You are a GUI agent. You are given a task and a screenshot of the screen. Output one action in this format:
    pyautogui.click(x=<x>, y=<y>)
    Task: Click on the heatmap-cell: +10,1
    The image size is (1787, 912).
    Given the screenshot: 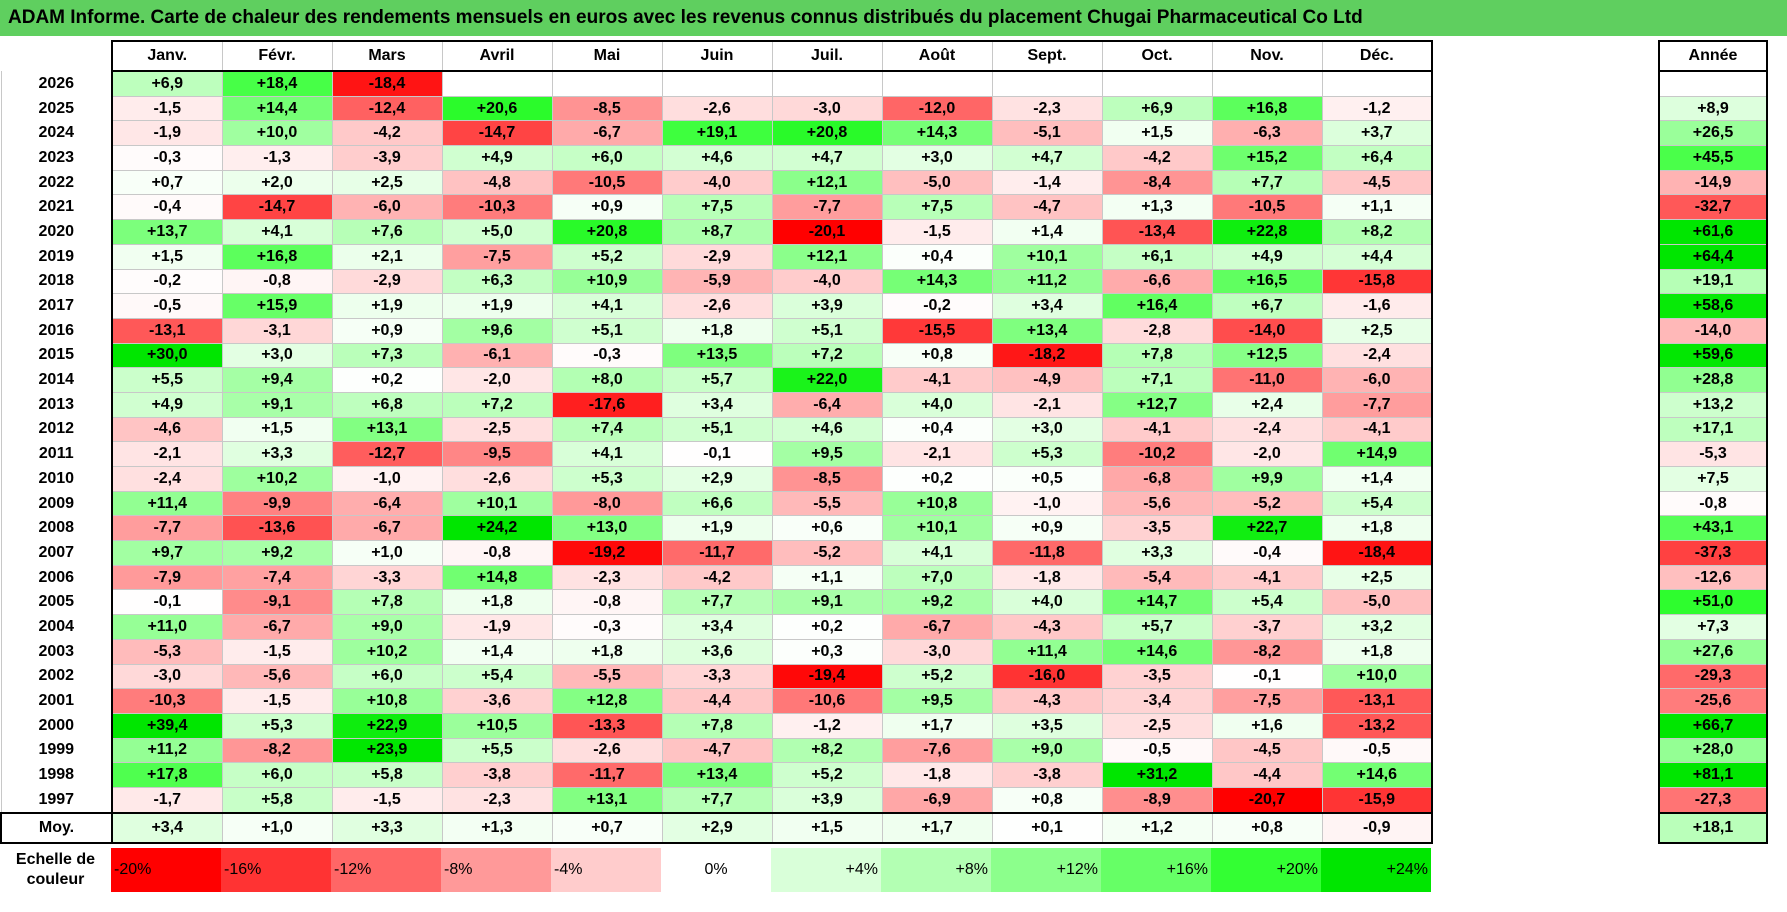 What is the action you would take?
    pyautogui.click(x=497, y=503)
    